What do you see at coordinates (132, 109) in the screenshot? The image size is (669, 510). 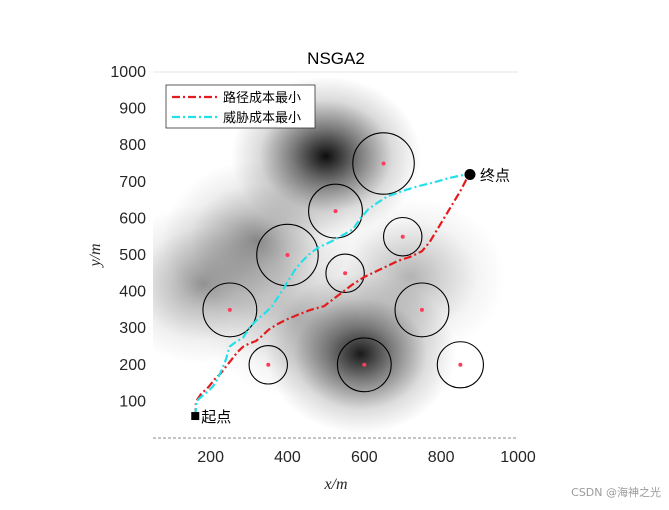 I see `y-tick-label: 900` at bounding box center [132, 109].